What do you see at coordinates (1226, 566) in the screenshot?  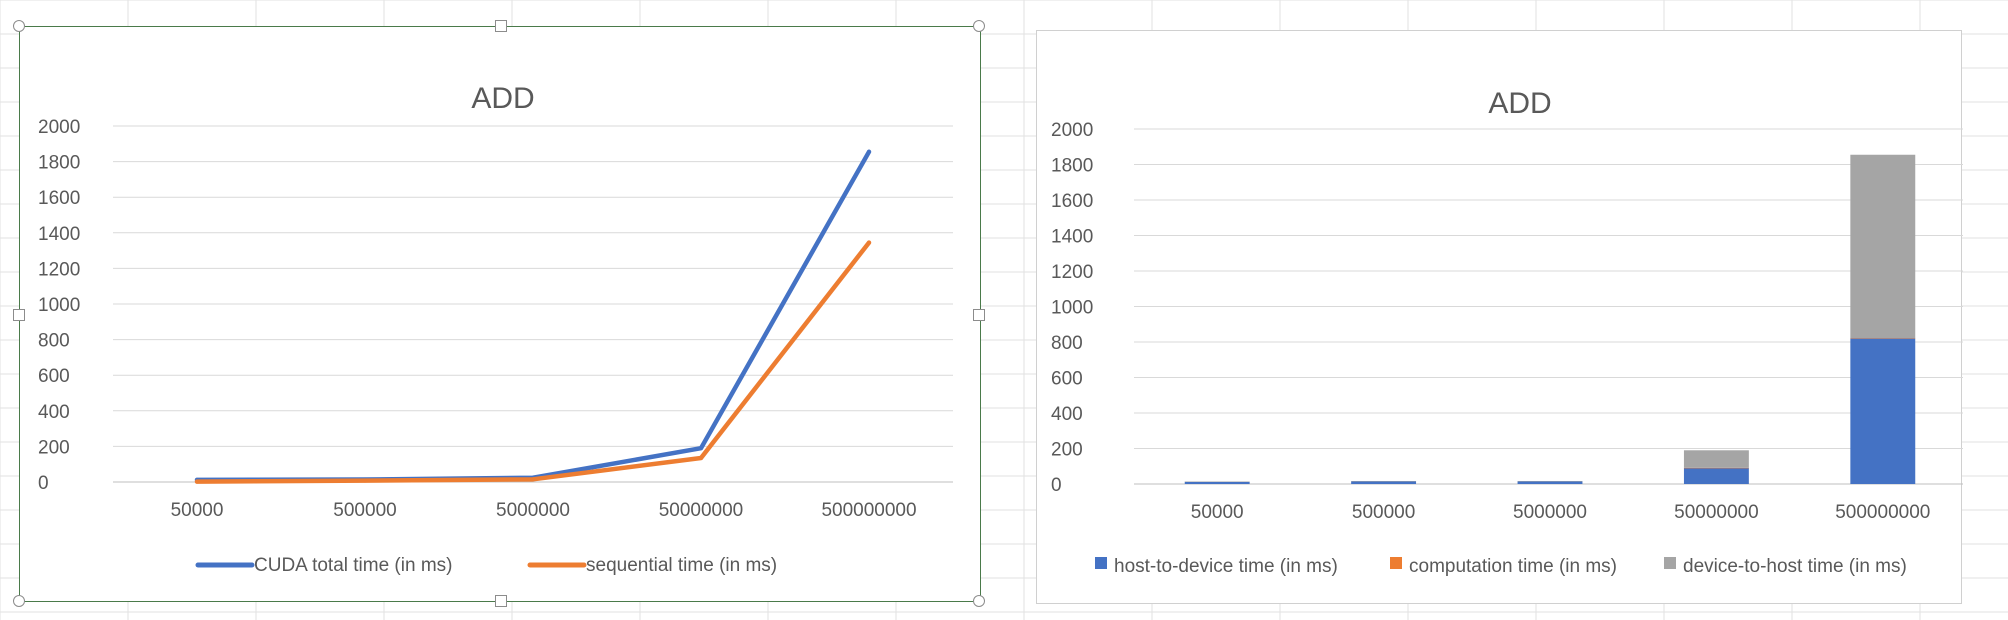 I see `legend-label: host-to-device time (in ms)` at bounding box center [1226, 566].